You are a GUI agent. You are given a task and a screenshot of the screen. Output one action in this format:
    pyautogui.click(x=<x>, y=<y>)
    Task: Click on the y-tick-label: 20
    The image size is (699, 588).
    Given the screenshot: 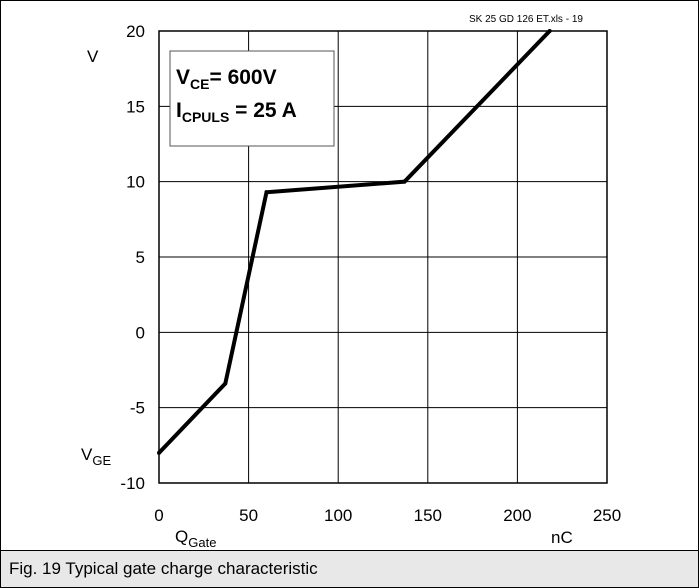 What is the action you would take?
    pyautogui.click(x=135, y=31)
    